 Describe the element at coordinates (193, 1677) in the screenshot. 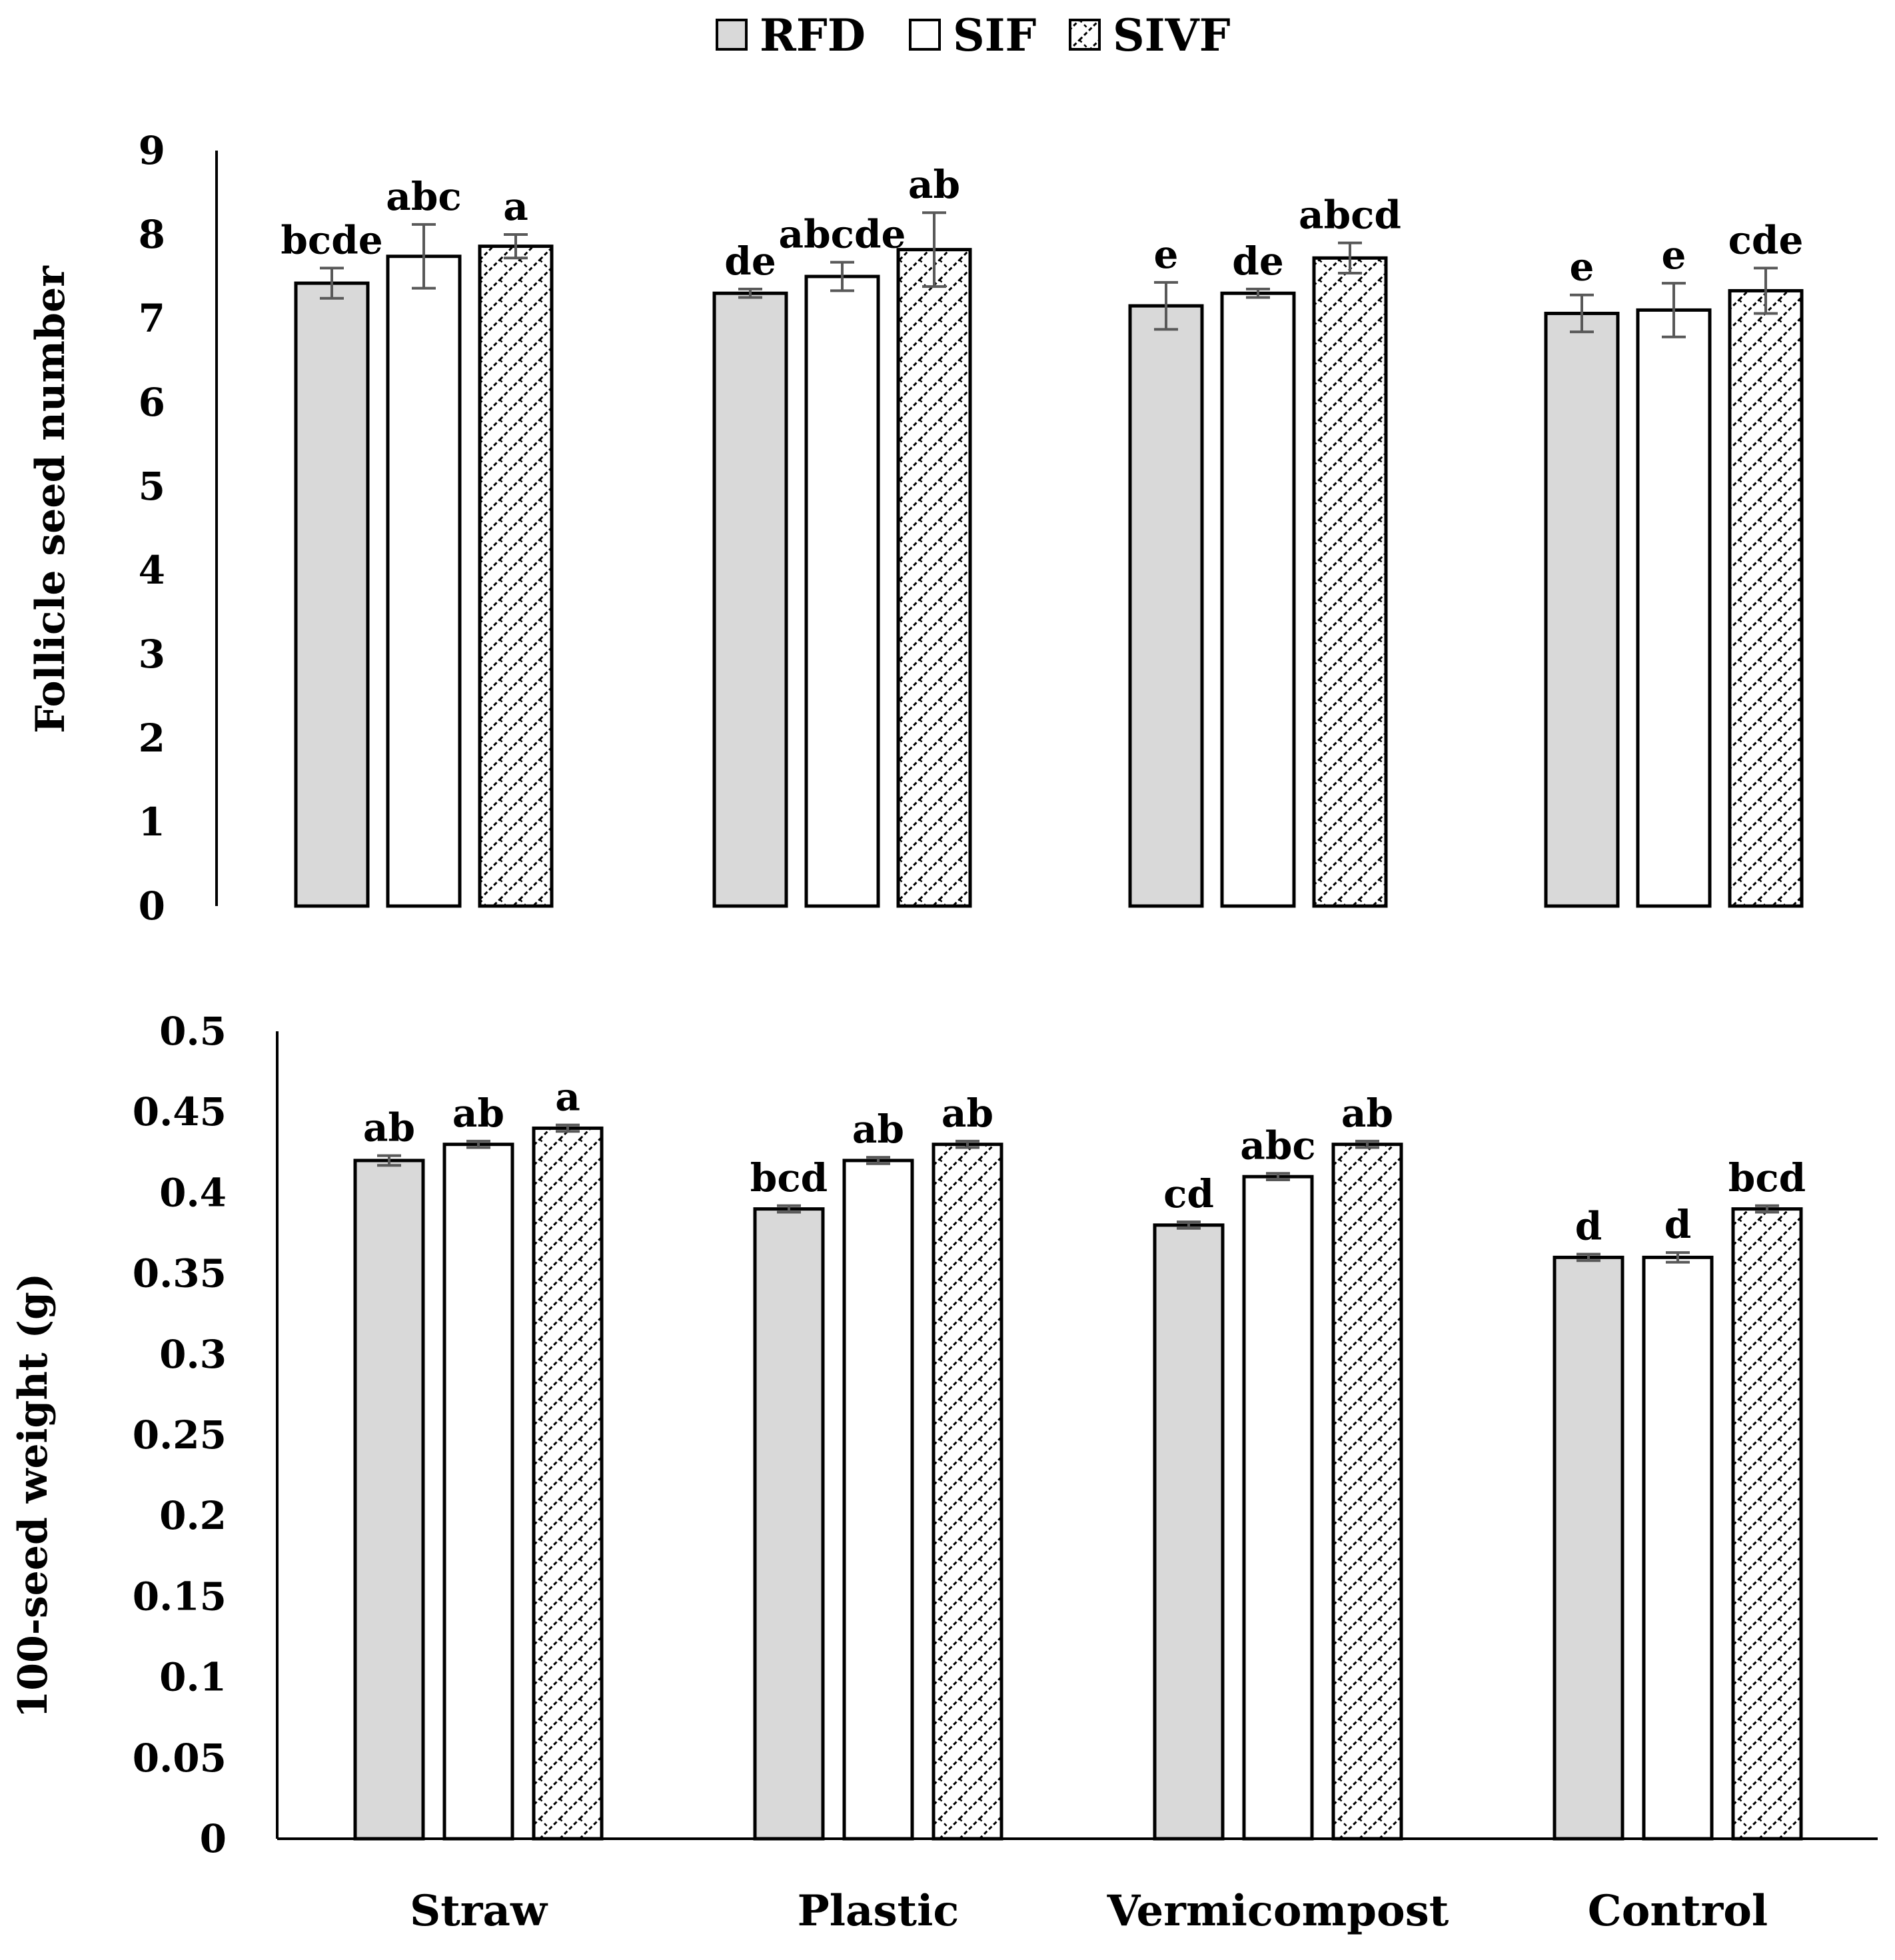

I see `y-tick-label: 0.1` at that location.